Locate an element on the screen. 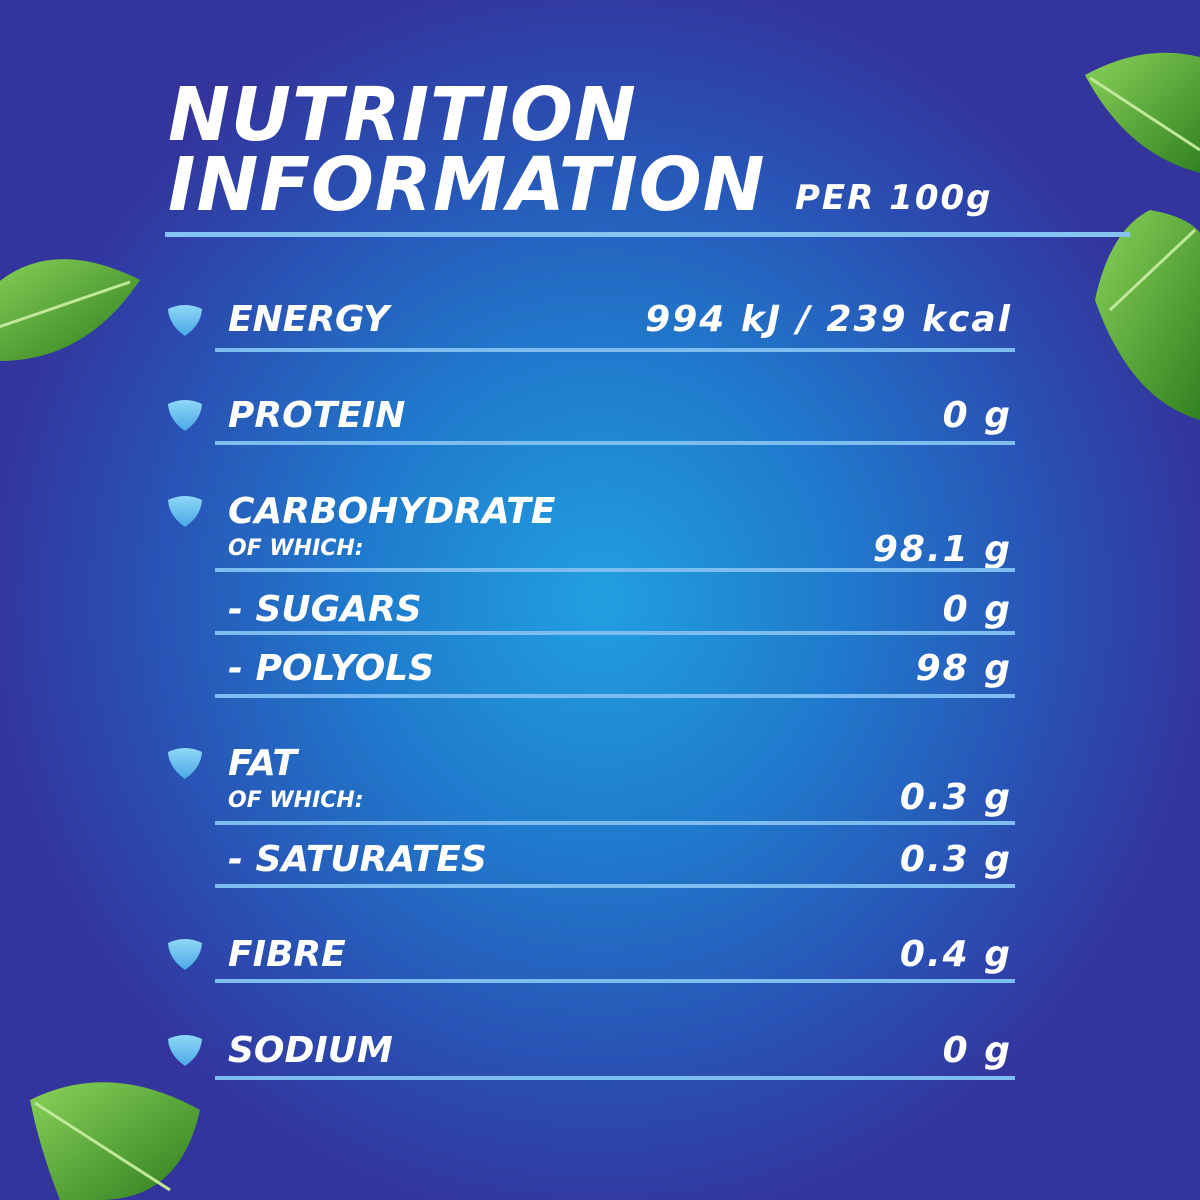 Image resolution: width=1200 pixels, height=1200 pixels. nutrient-label: ENERGY is located at coordinates (309, 319).